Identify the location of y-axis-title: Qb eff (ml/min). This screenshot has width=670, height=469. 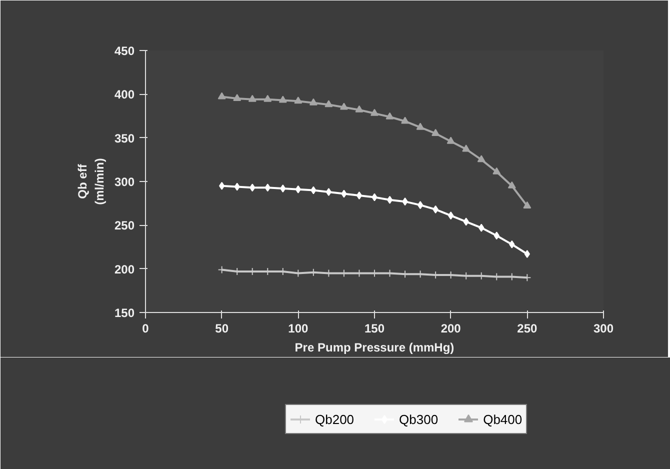
(91, 181).